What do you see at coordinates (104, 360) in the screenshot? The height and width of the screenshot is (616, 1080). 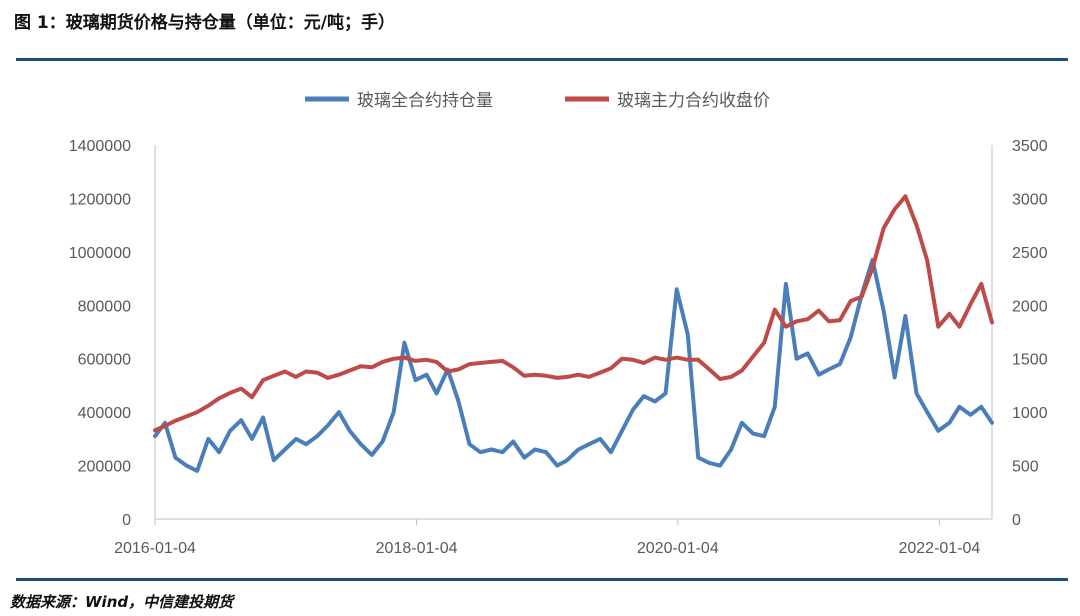 I see `left-tick-label: 600000` at bounding box center [104, 360].